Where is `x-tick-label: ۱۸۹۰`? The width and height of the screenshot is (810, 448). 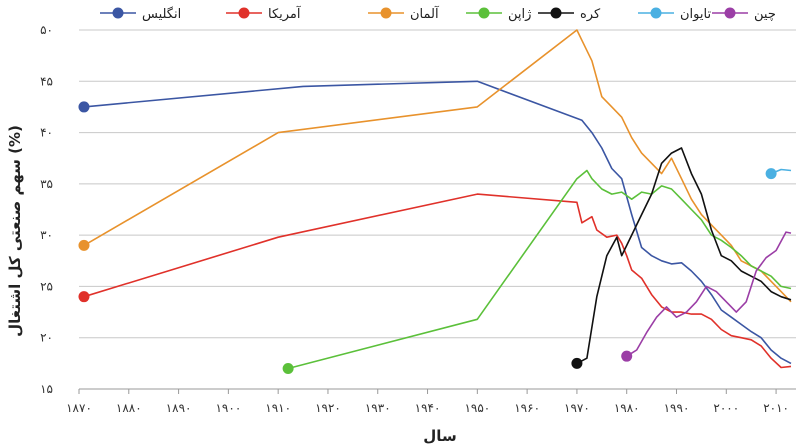
x-tick-label: ۱۸۹۰ is located at coordinates (179, 408).